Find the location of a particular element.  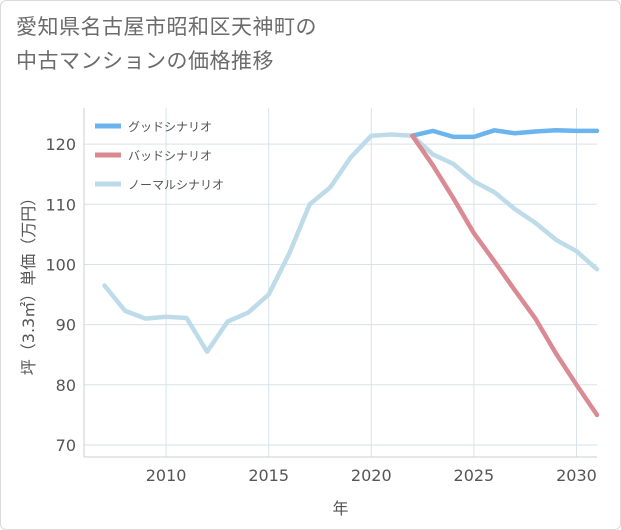

y-tick-label: 90 is located at coordinates (66, 325).